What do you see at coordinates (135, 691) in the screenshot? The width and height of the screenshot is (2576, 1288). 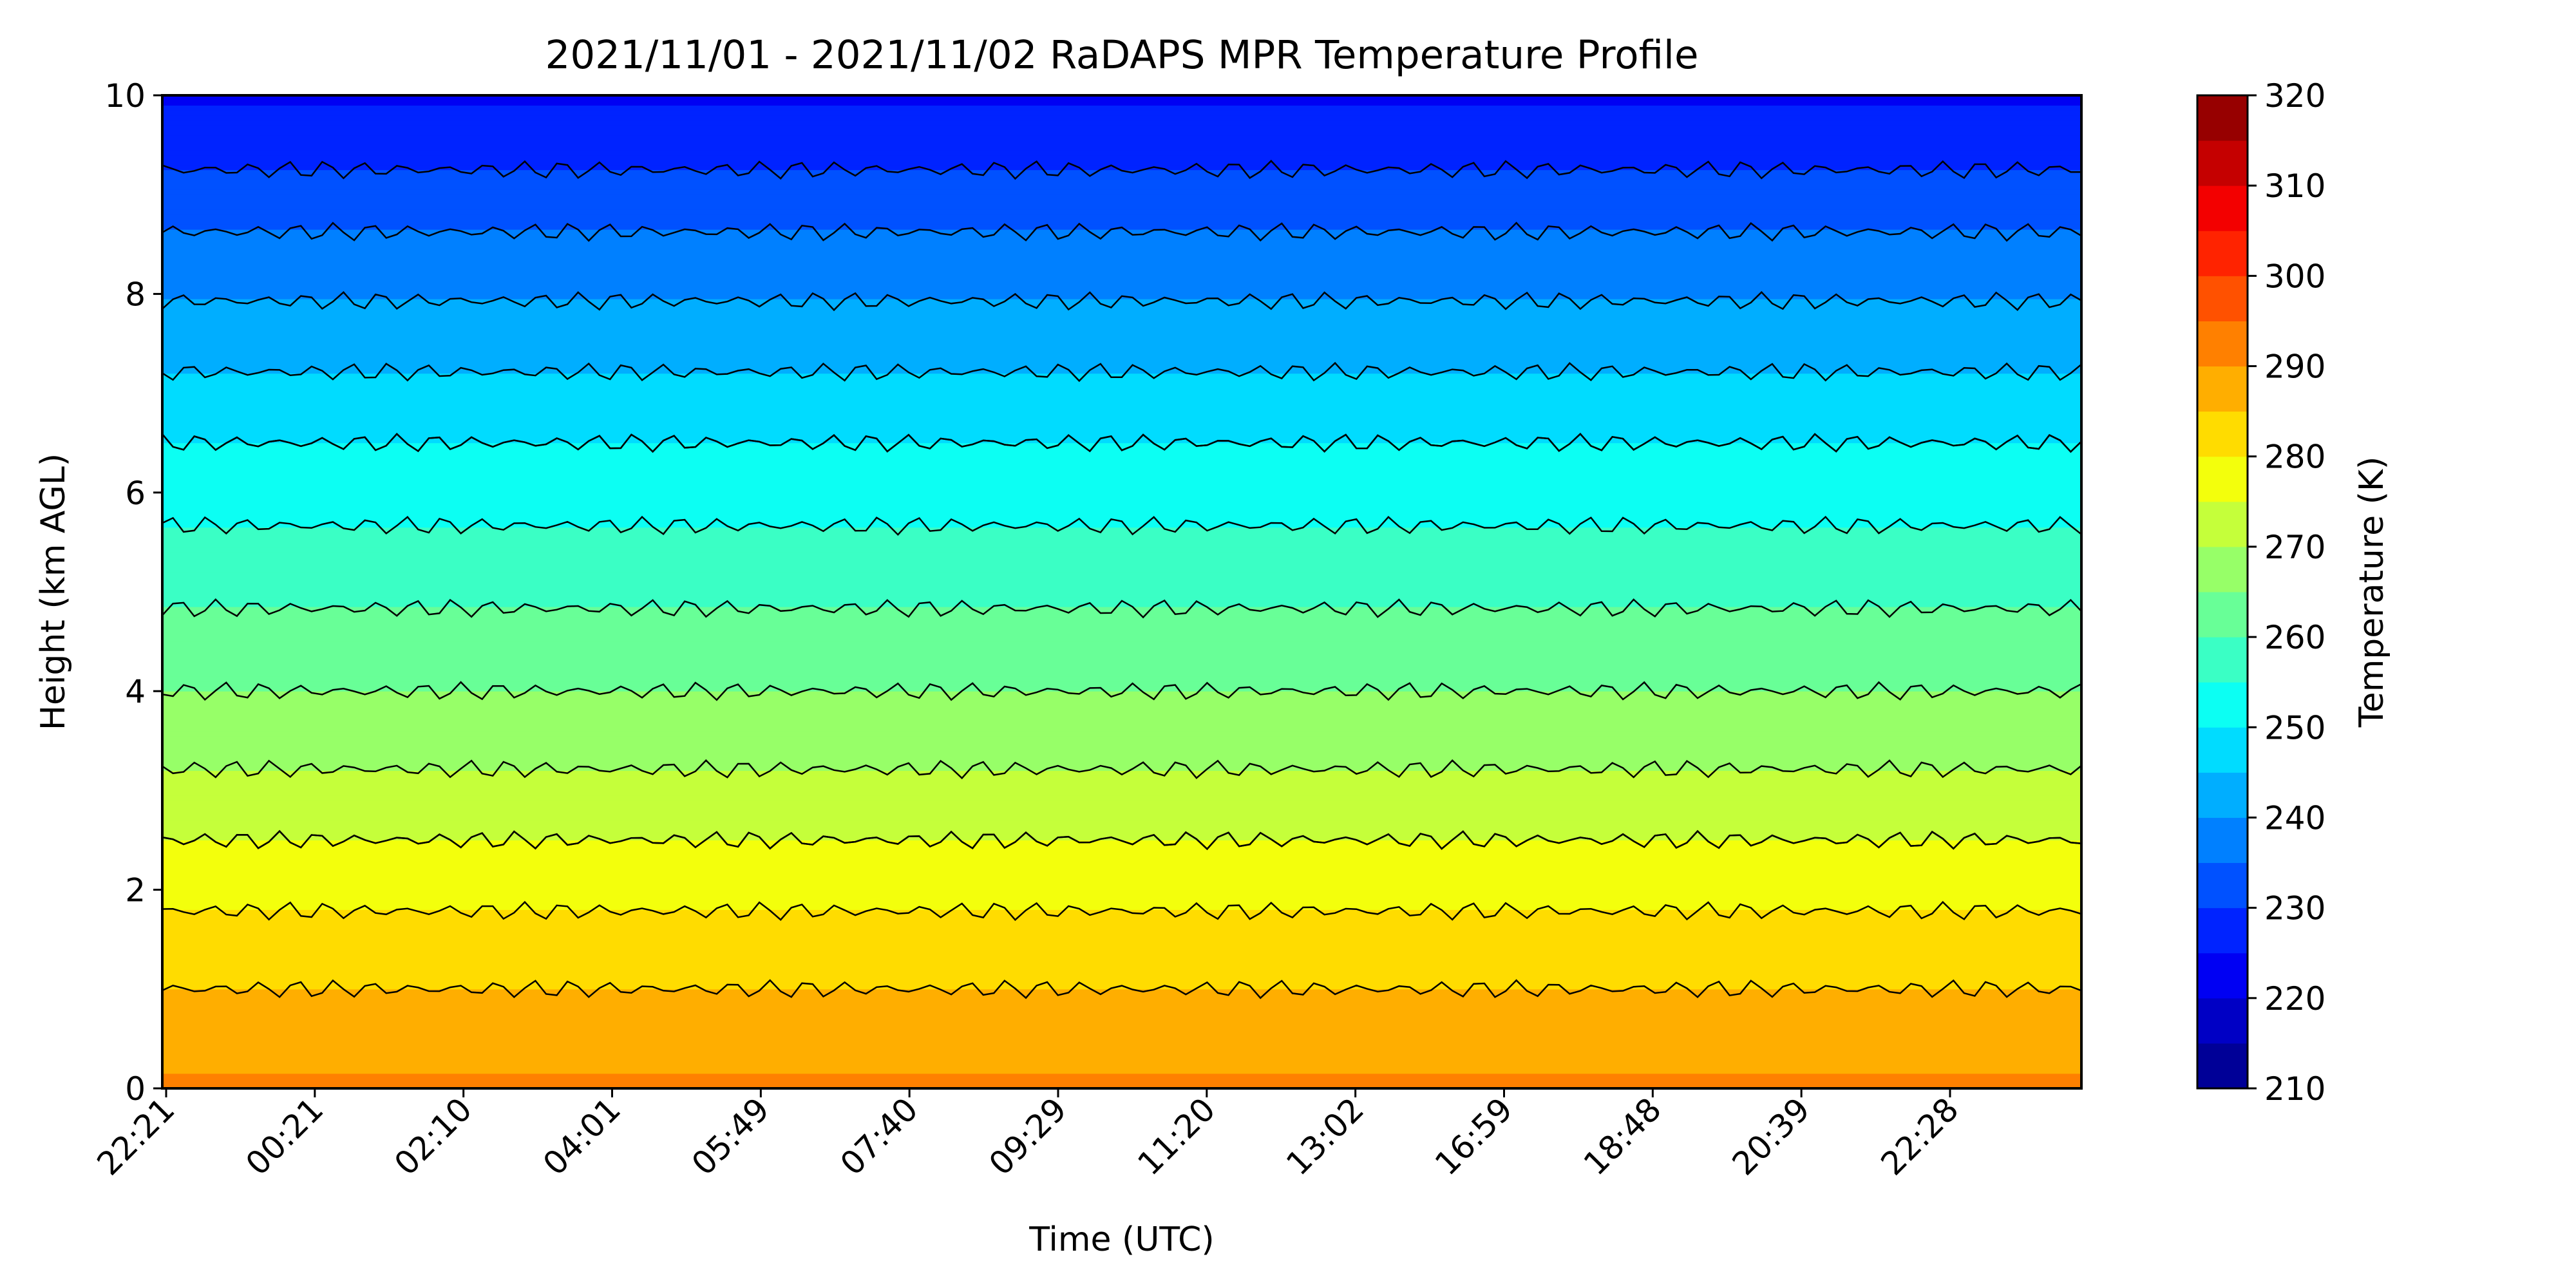 I see `y-tick-label: 4` at bounding box center [135, 691].